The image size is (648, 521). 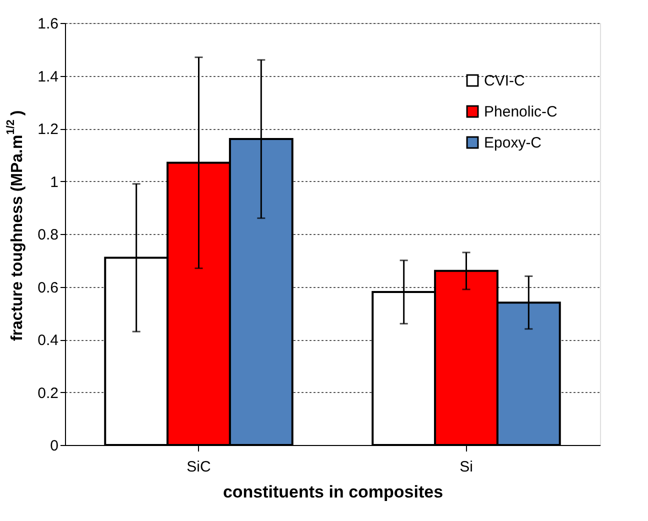 I want to click on x-tick-label: Si, so click(x=466, y=467).